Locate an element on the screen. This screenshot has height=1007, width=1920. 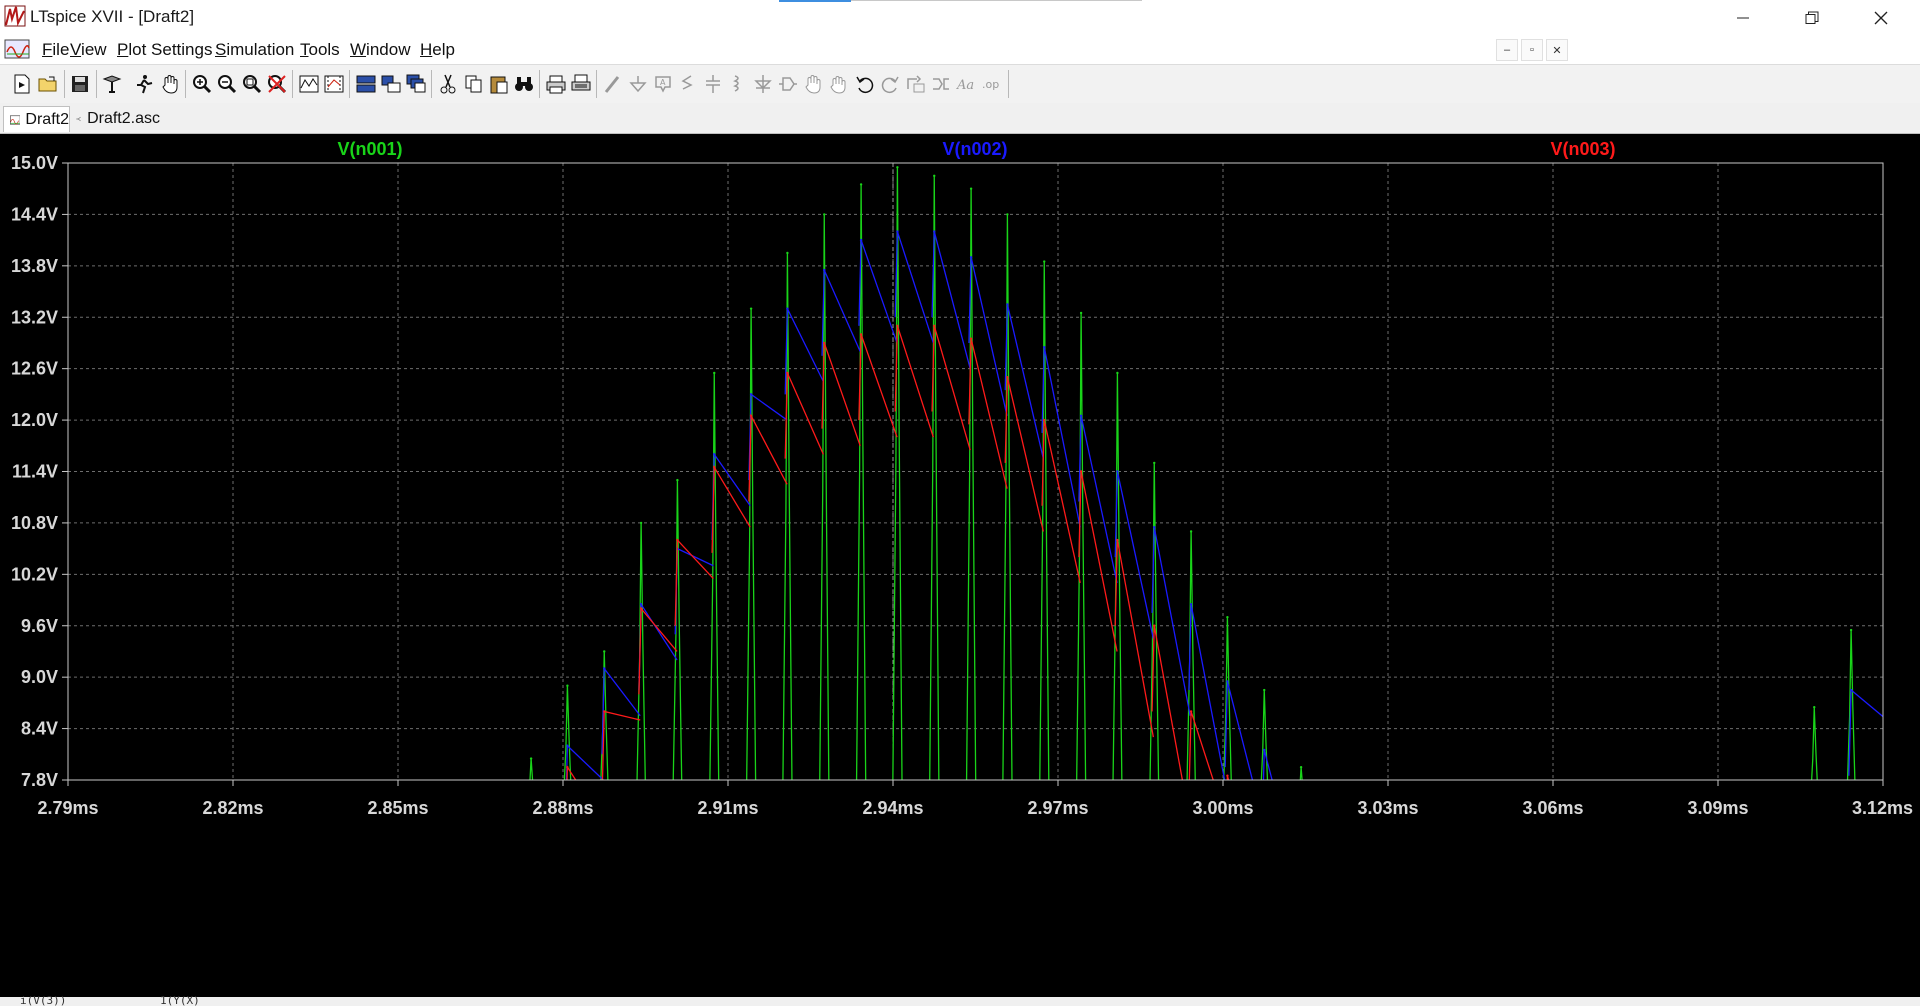
find-button is located at coordinates (524, 84).